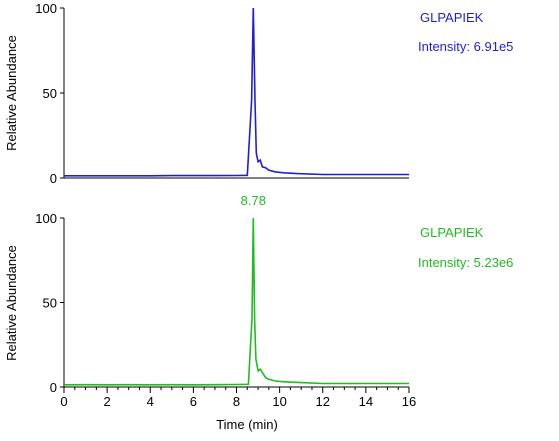 The height and width of the screenshot is (441, 559). I want to click on y-ticks-bottom: 0 50 100, so click(49, 303).